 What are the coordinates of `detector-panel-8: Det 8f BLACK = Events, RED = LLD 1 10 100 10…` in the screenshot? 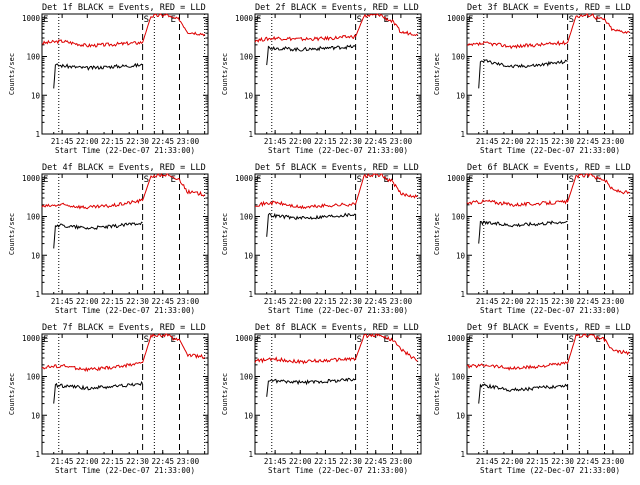 It's located at (321, 399).